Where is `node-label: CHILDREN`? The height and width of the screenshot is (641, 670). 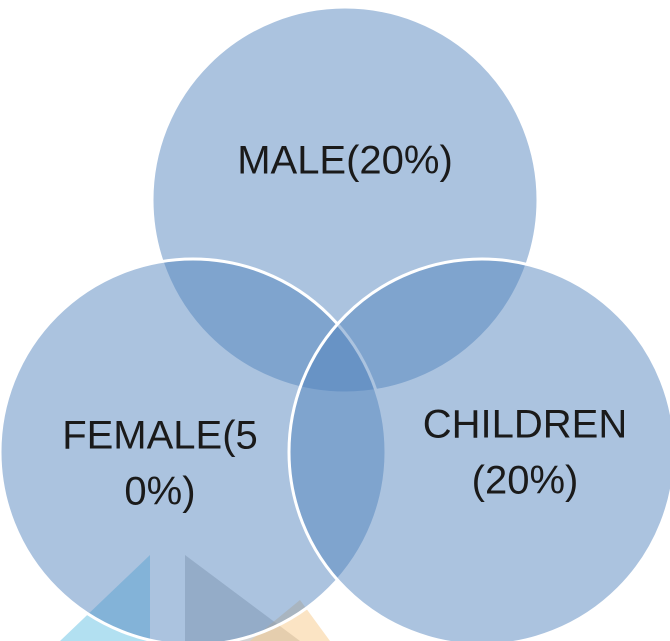
node-label: CHILDREN is located at coordinates (525, 425).